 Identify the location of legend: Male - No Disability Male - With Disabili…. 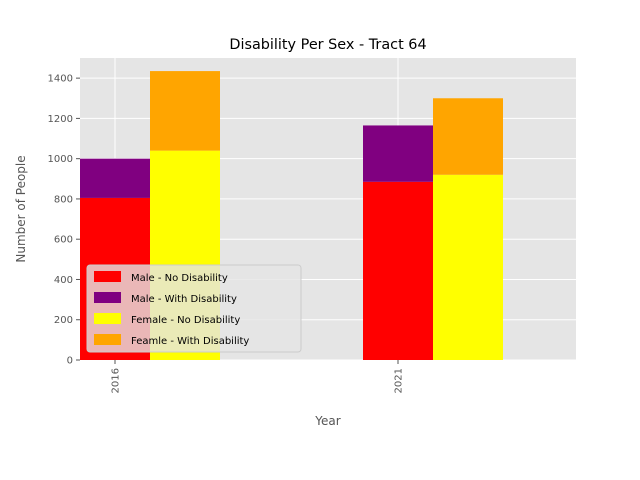
(194, 308).